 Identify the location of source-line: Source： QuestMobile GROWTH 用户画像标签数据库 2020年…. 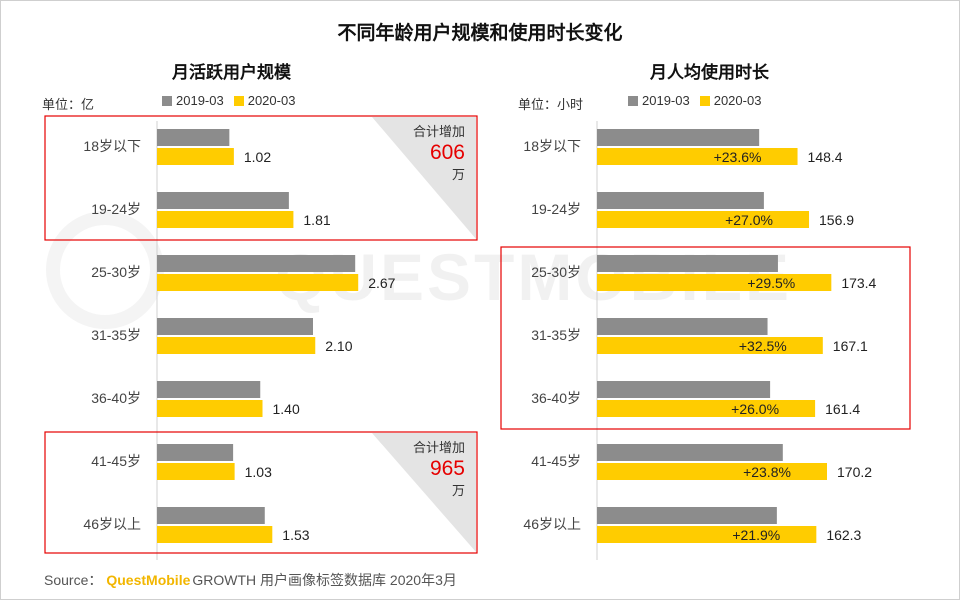
(250, 580).